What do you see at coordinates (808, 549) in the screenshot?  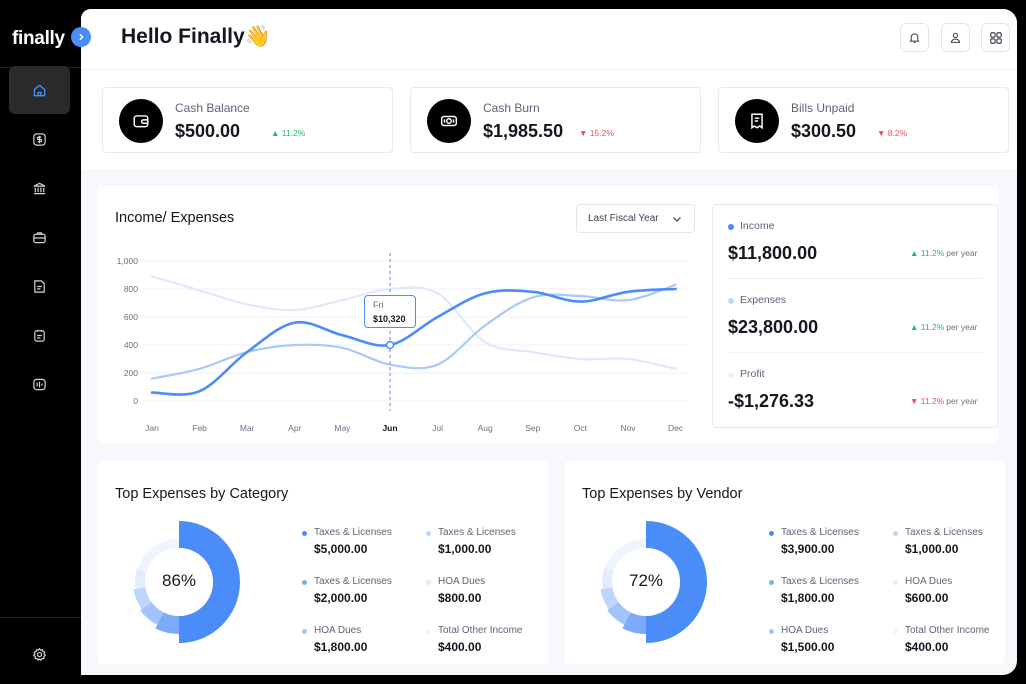 I see `legend-value: $3,900.00` at bounding box center [808, 549].